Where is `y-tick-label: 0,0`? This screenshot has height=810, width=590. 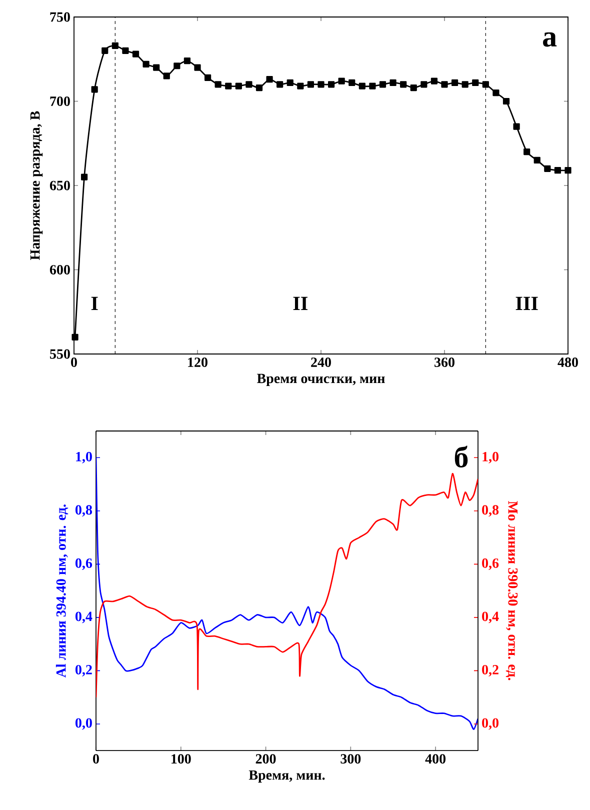
y-tick-label: 0,0 is located at coordinates (84, 724).